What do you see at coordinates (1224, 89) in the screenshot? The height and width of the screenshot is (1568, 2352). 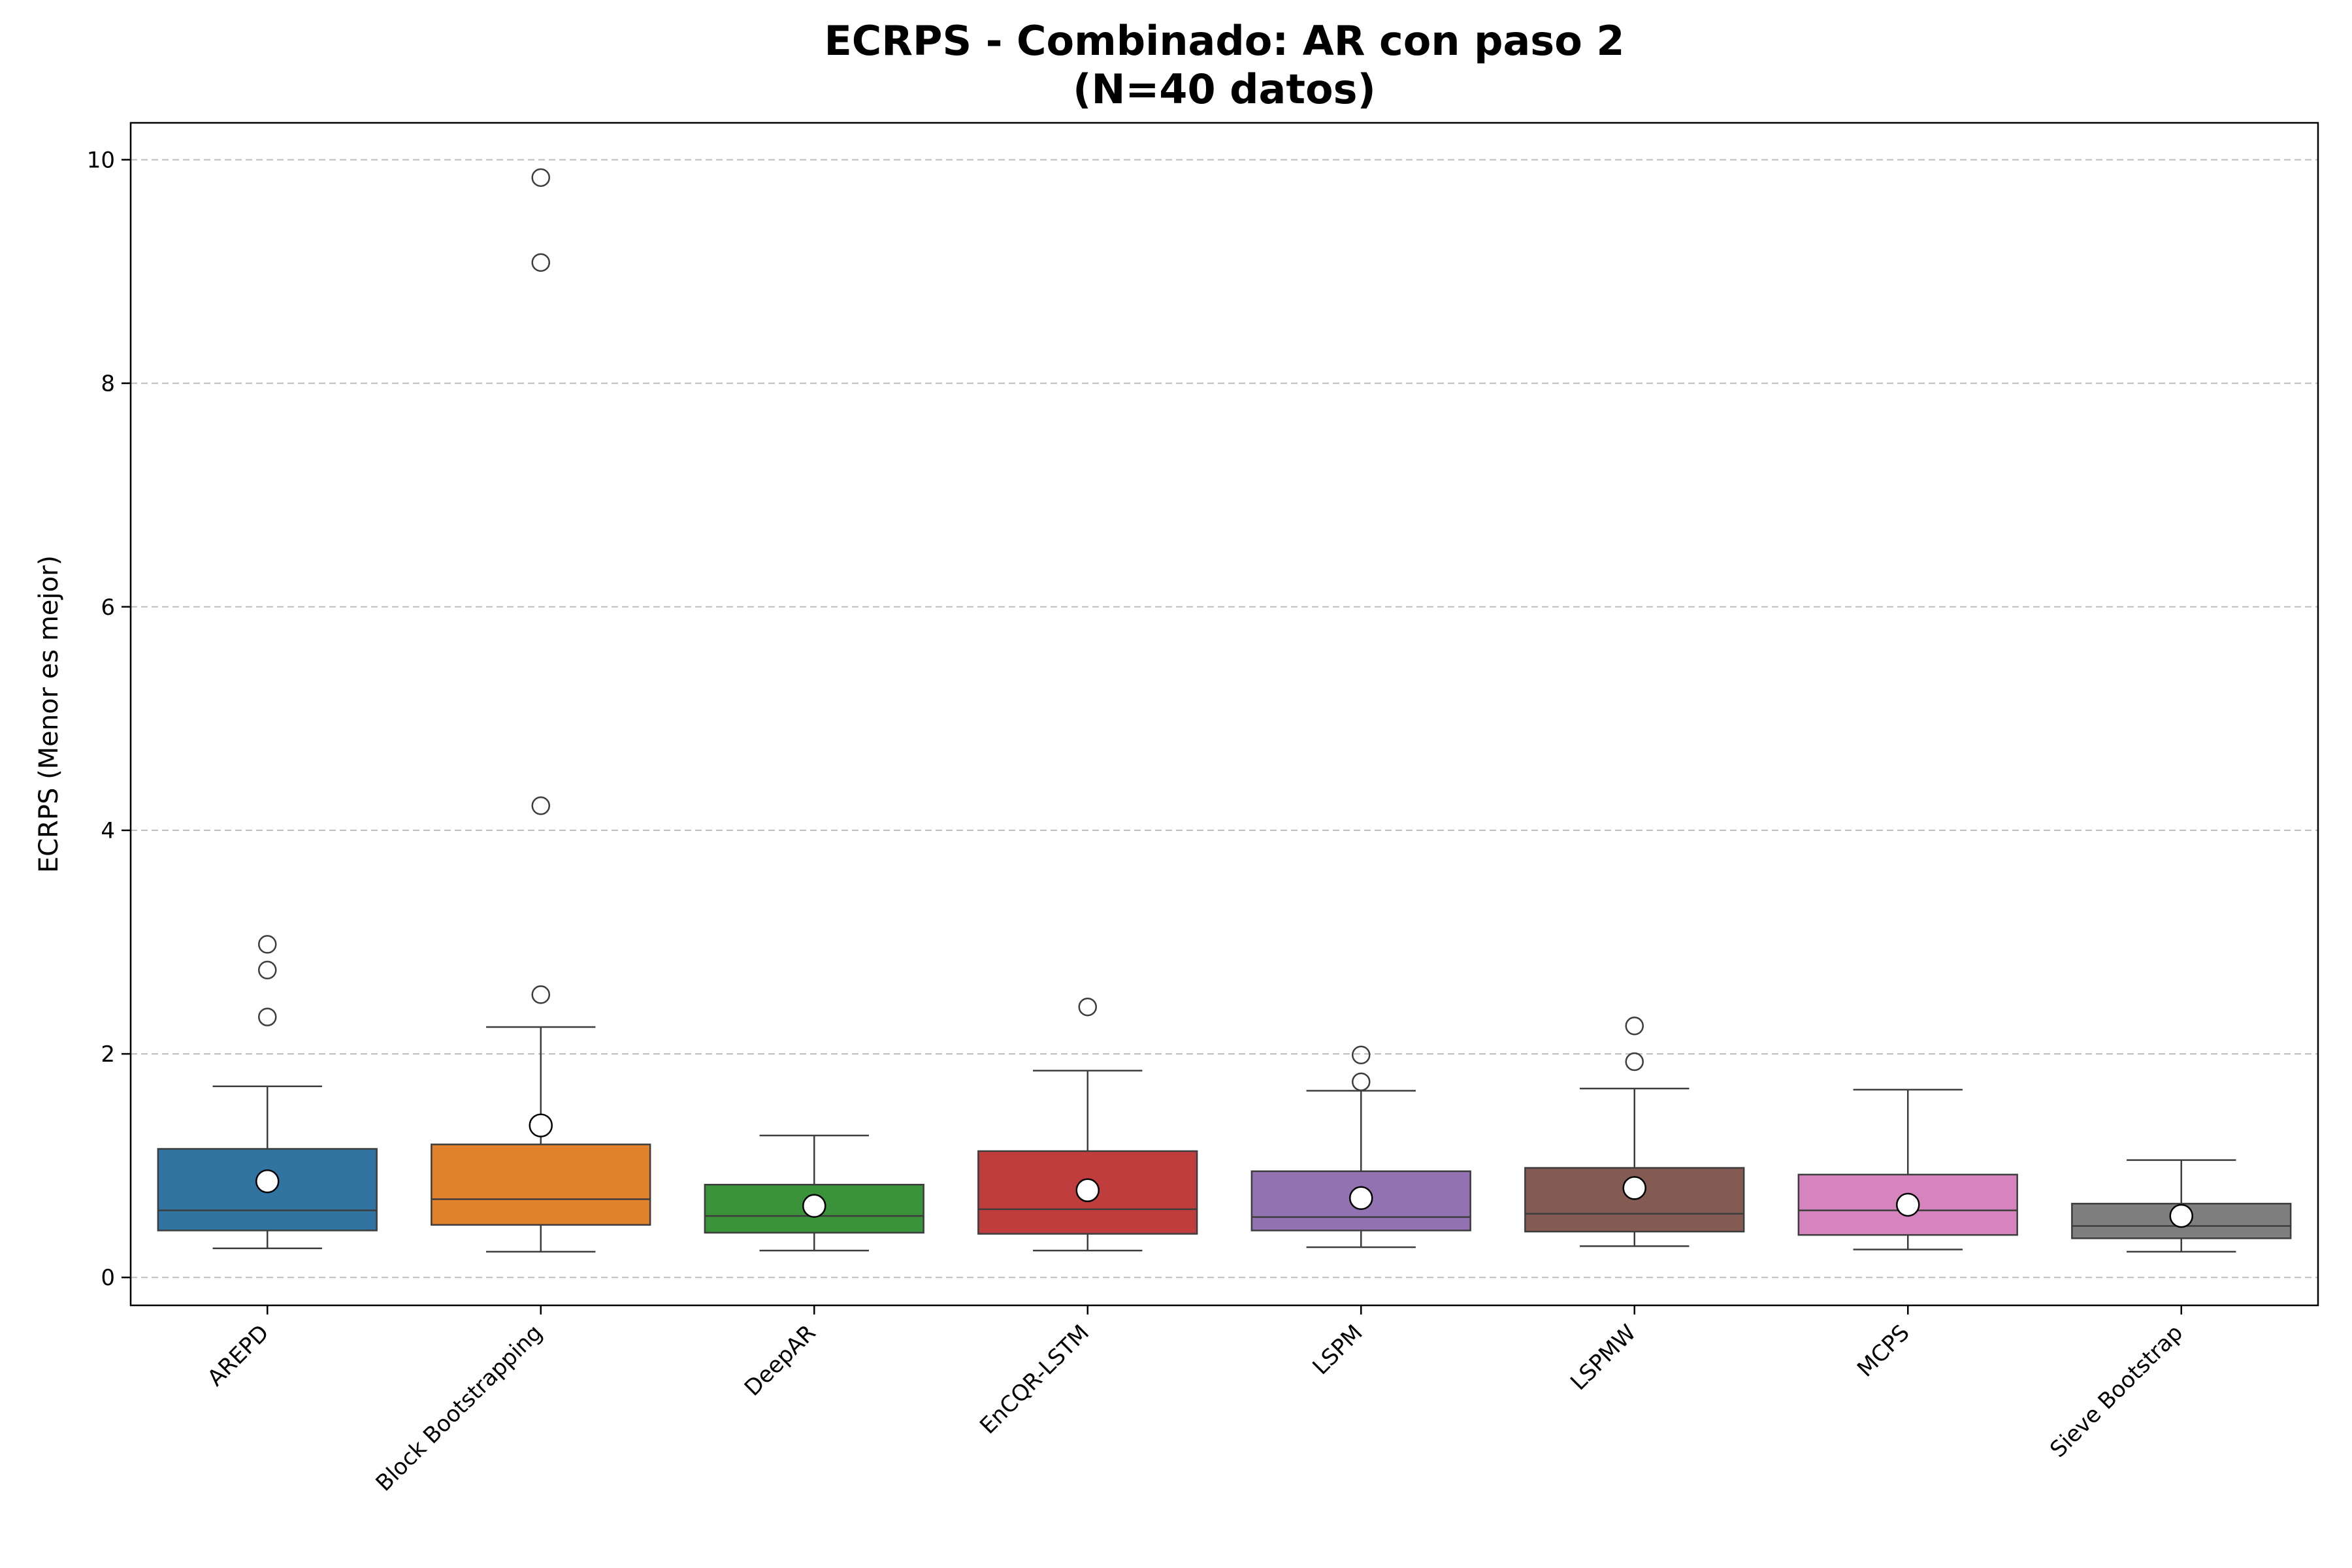 I see `chart-subtitle: (N=40 datos)` at bounding box center [1224, 89].